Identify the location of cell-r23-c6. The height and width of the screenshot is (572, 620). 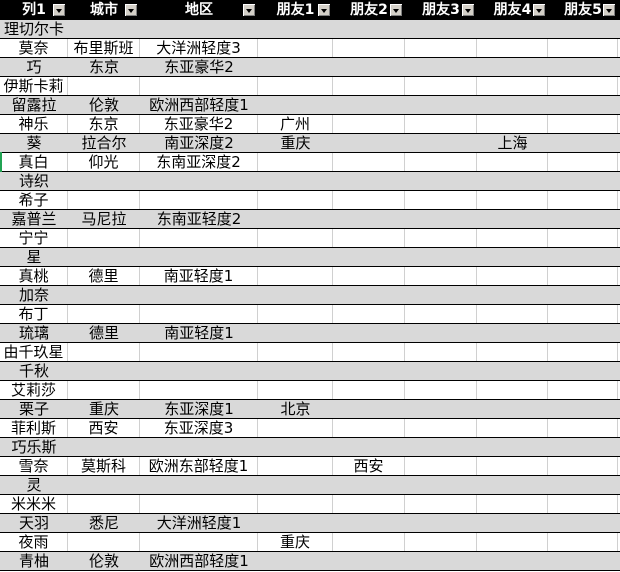
(441, 447).